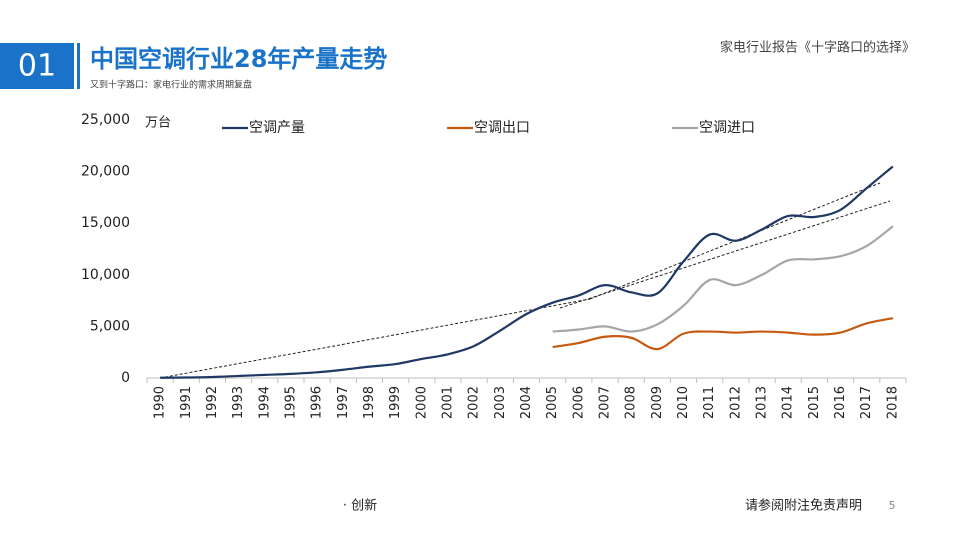 This screenshot has height=539, width=959. What do you see at coordinates (866, 402) in the screenshot?
I see `x-tick-label: 2017` at bounding box center [866, 402].